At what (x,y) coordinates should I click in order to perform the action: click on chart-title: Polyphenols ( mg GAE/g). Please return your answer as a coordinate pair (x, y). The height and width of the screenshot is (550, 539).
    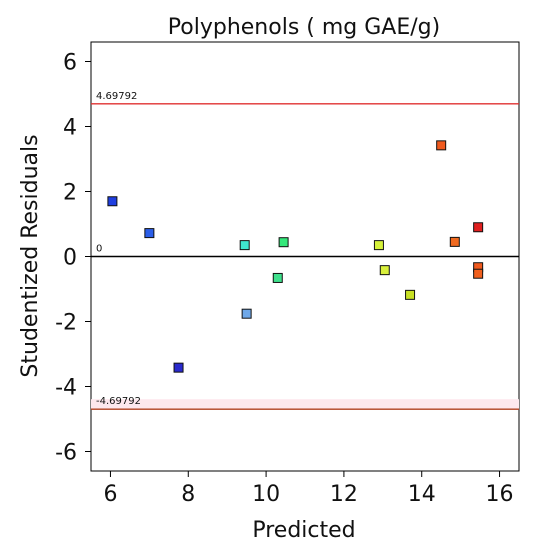
    Looking at the image, I should click on (304, 27).